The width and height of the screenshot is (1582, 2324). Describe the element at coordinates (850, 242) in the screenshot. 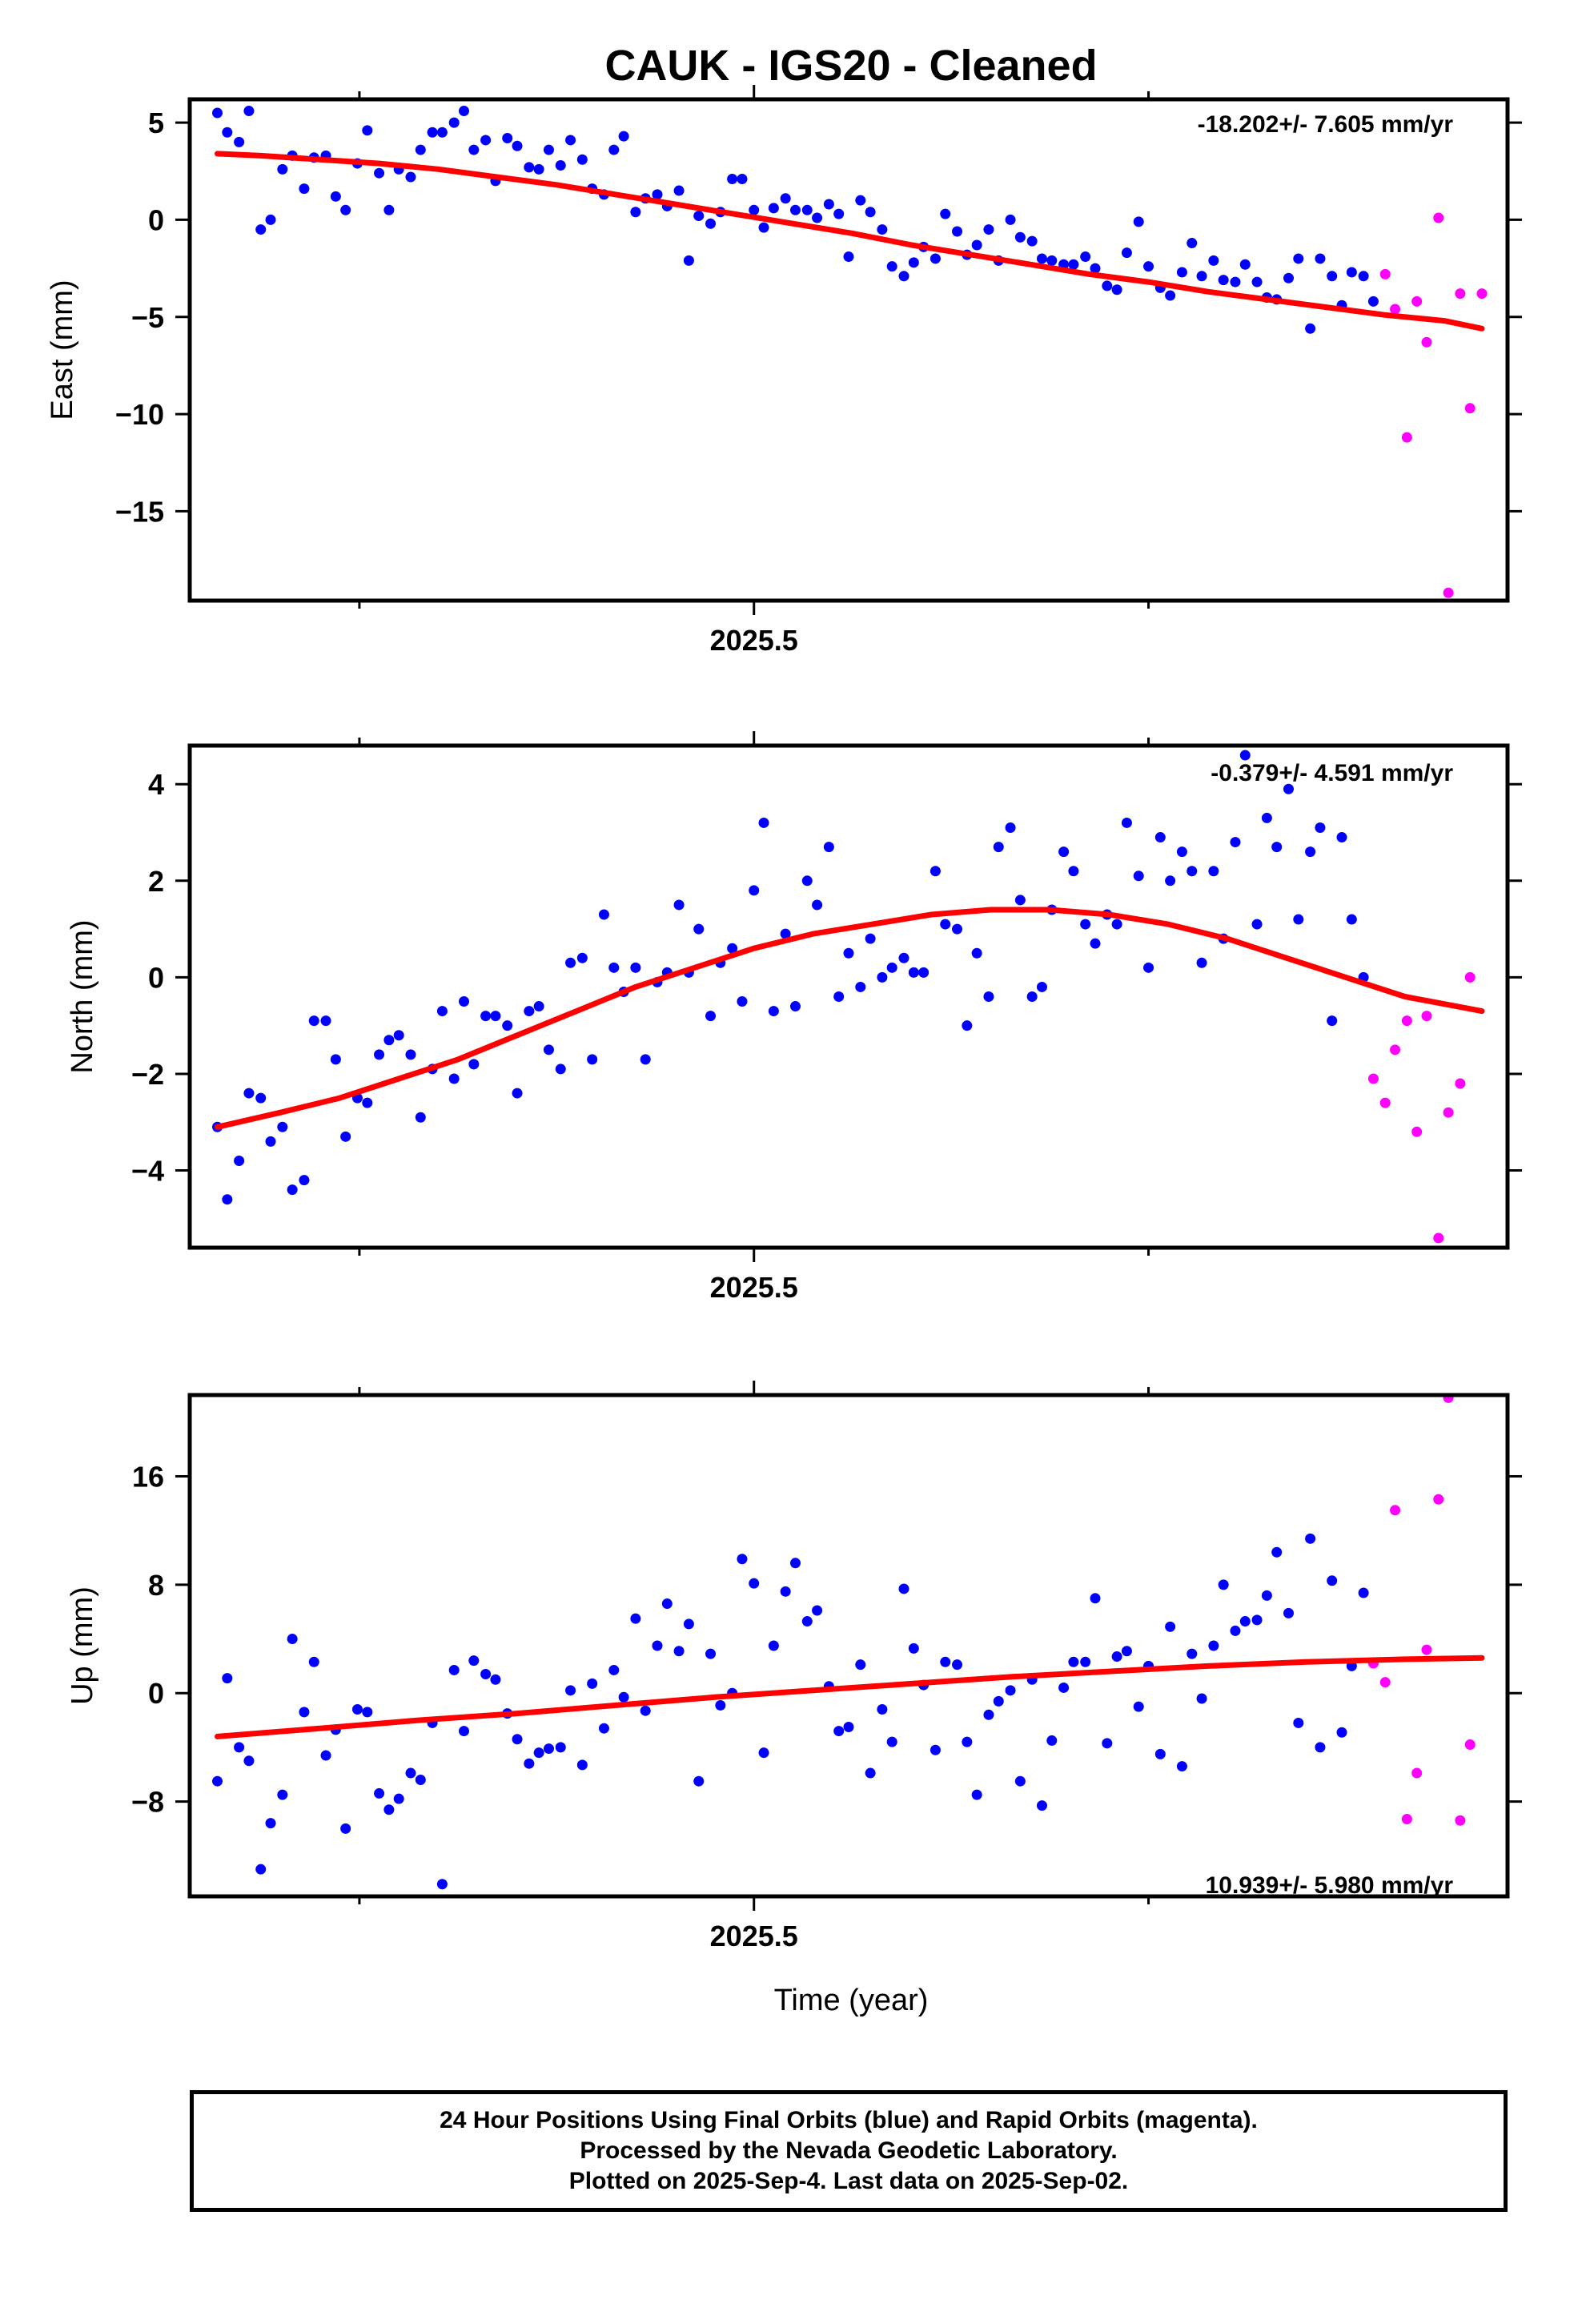

I see `east-fit-line` at that location.